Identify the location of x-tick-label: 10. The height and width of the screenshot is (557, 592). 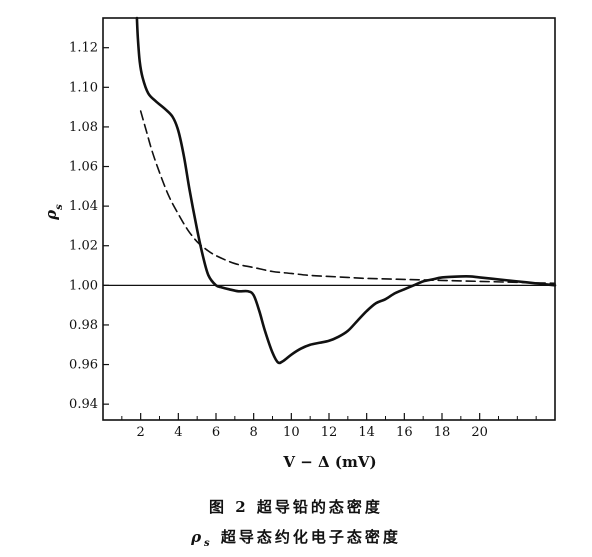
(291, 432).